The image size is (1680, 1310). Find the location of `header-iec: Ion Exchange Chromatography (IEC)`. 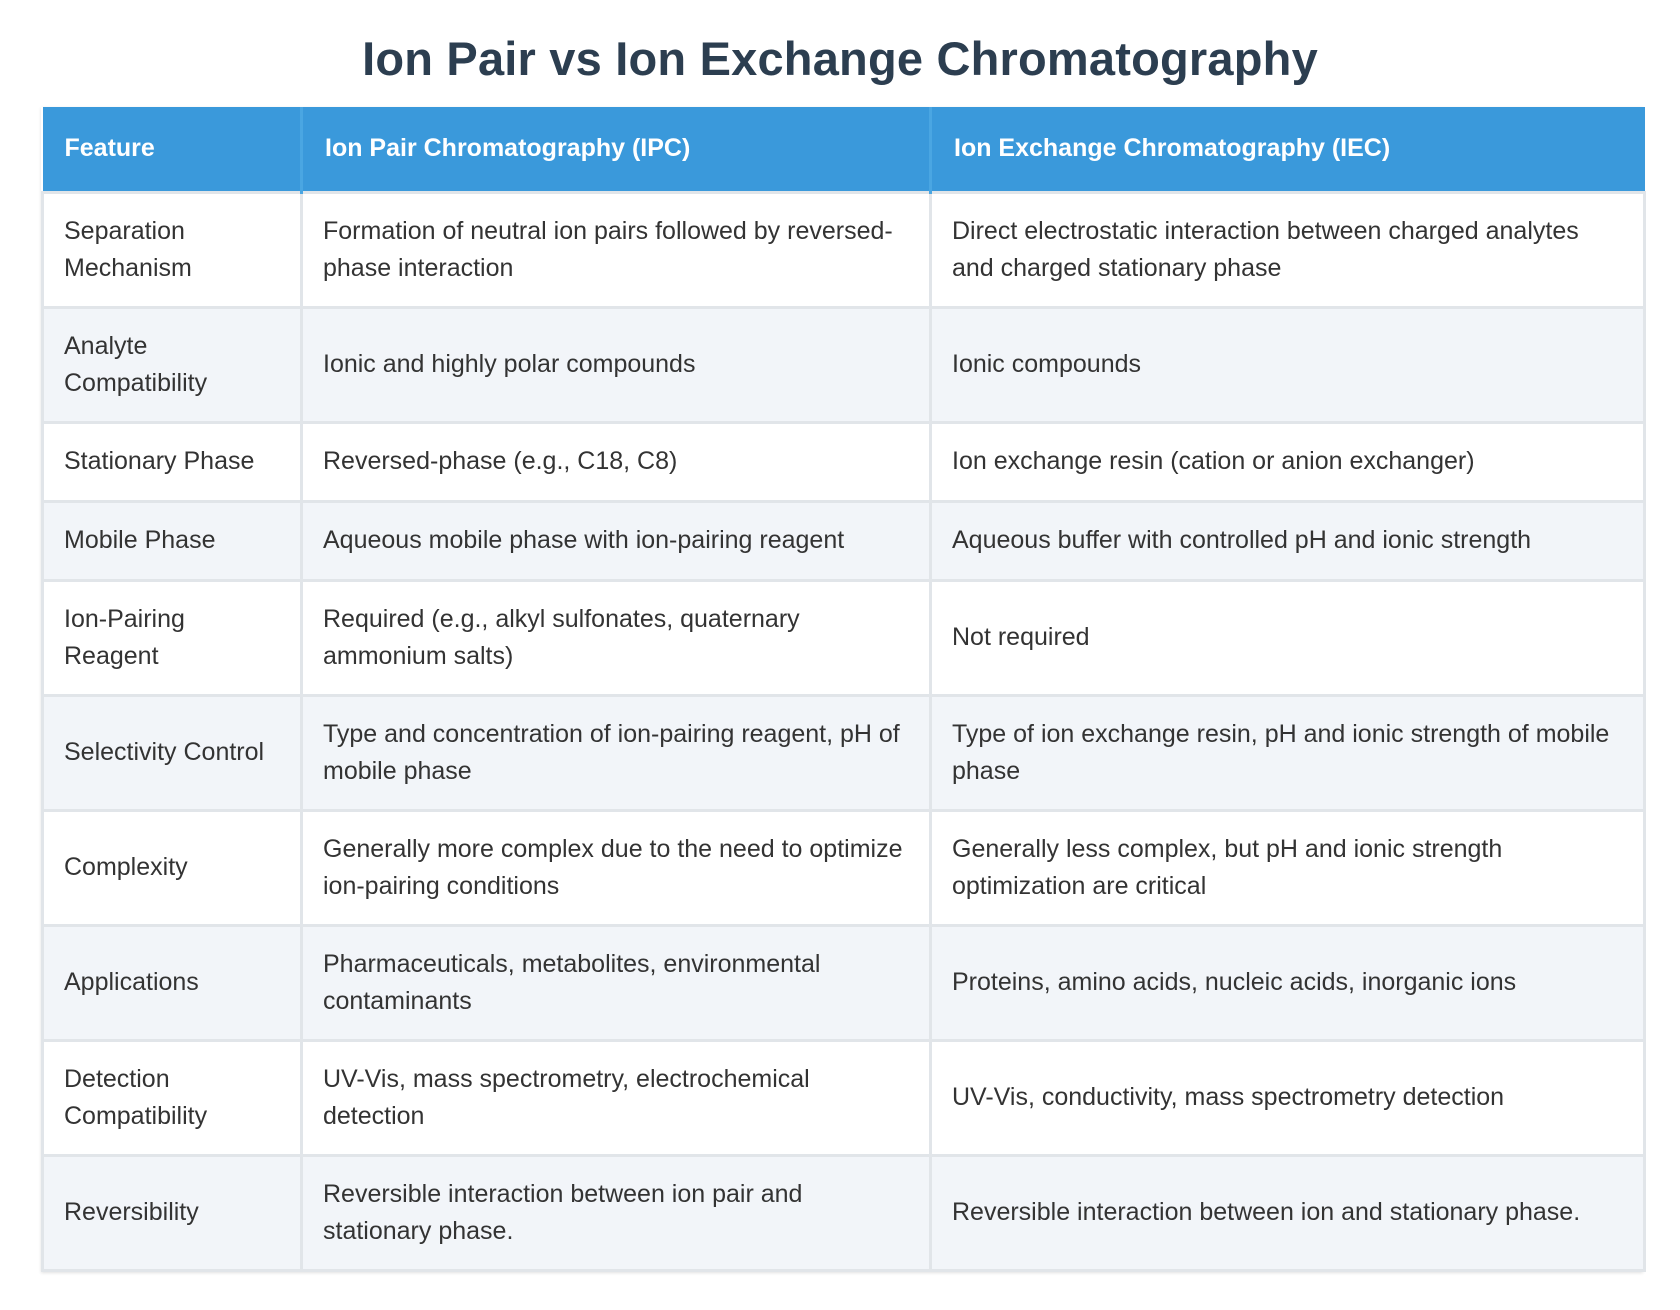

header-iec: Ion Exchange Chromatography (IEC) is located at coordinates (1287, 149).